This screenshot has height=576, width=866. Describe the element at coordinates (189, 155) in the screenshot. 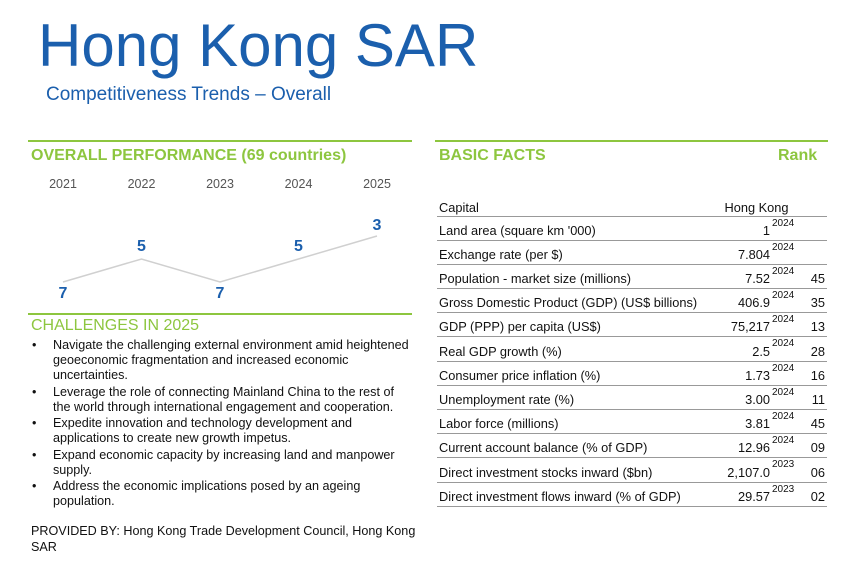

I see `performance-heading: OVERALL PERFORMANCE (69 countries)` at that location.